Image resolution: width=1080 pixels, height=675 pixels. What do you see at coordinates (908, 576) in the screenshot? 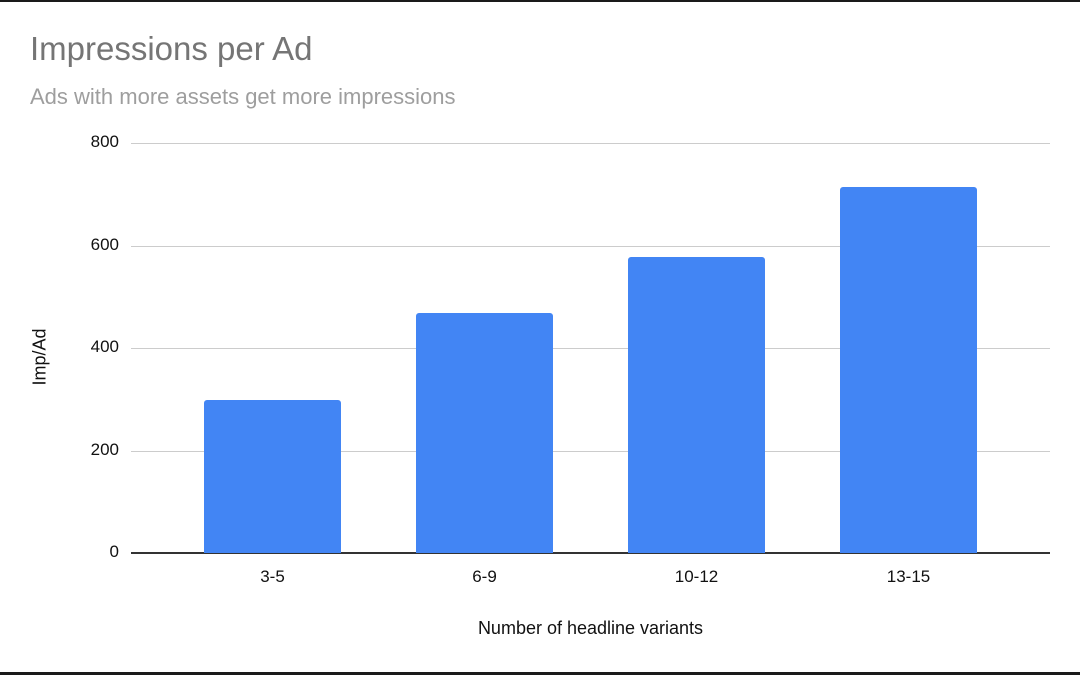
I see `x-tick-label: 13-15` at bounding box center [908, 576].